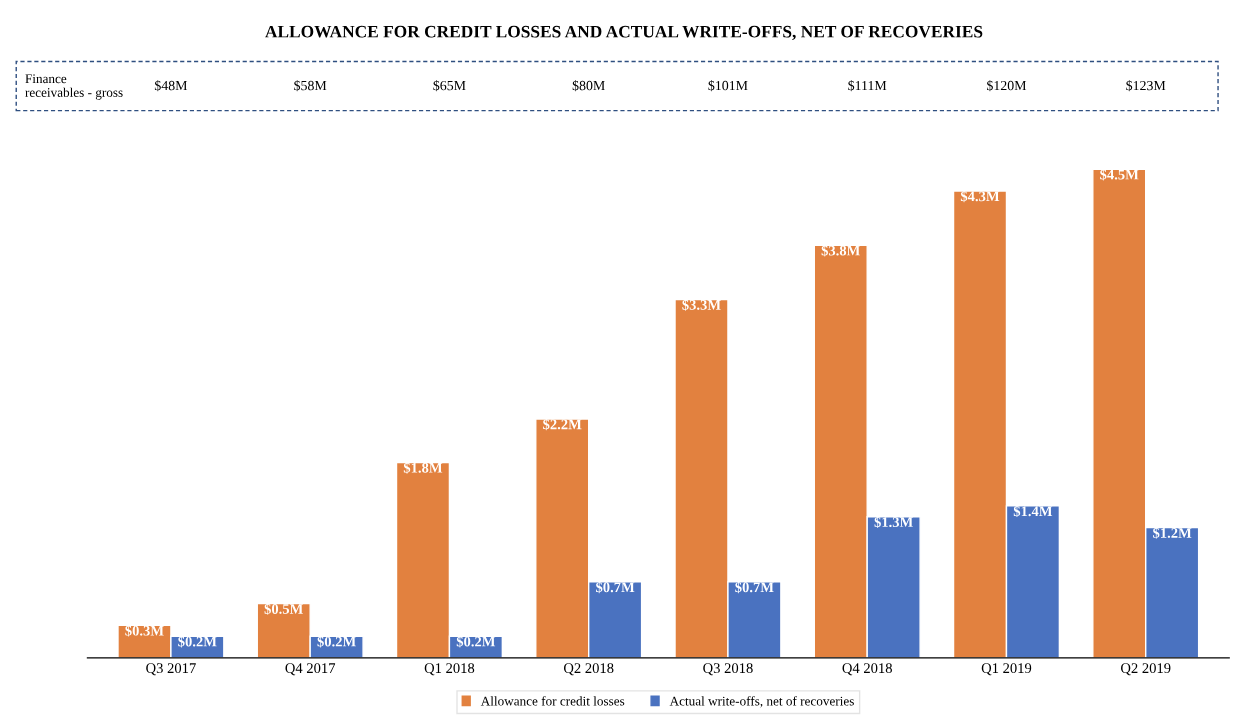 This screenshot has height=723, width=1248. What do you see at coordinates (310, 669) in the screenshot?
I see `x-tick-label: Q4 2017` at bounding box center [310, 669].